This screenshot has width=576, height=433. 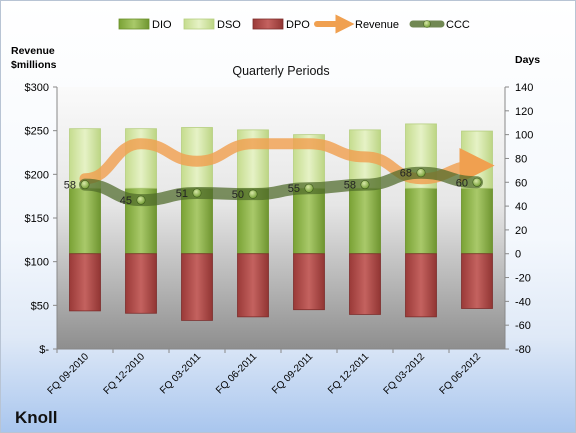 What do you see at coordinates (34, 65) in the screenshot?
I see `left-axis-label-line2: $millions` at bounding box center [34, 65].